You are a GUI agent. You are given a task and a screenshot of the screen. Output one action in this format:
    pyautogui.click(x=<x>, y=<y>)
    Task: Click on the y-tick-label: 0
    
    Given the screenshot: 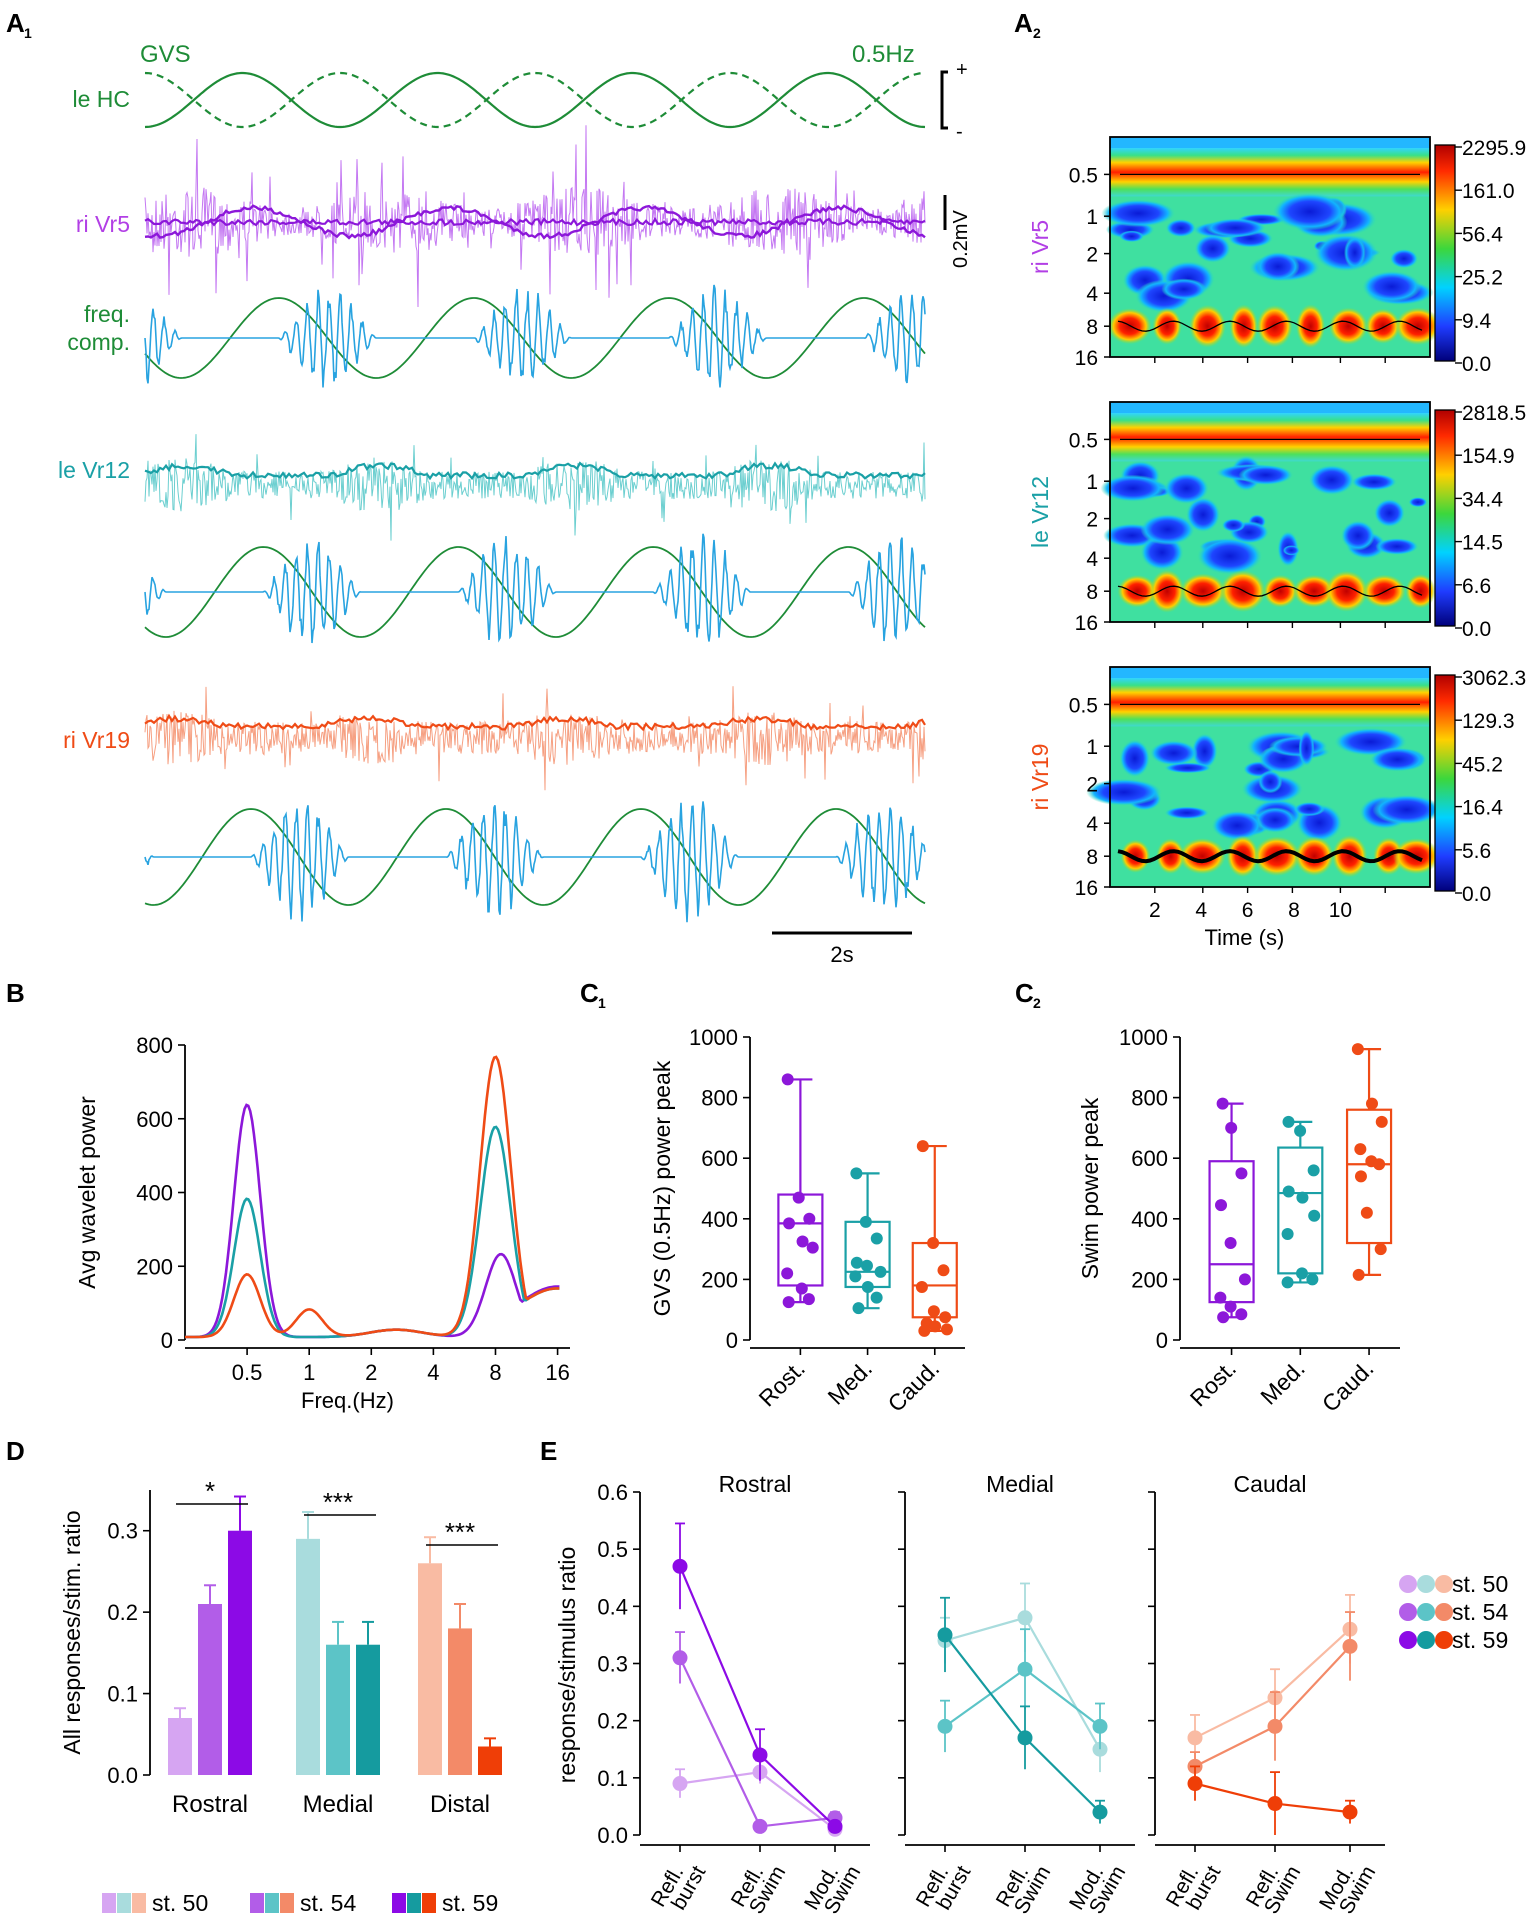 What is the action you would take?
    pyautogui.click(x=732, y=1340)
    